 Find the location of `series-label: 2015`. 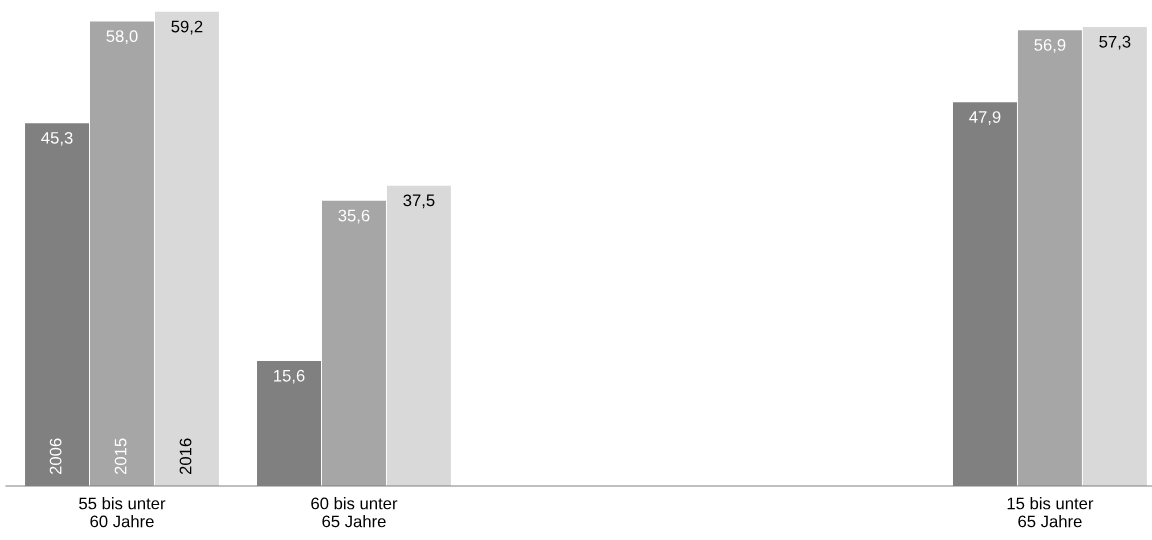

series-label: 2015 is located at coordinates (120, 456).